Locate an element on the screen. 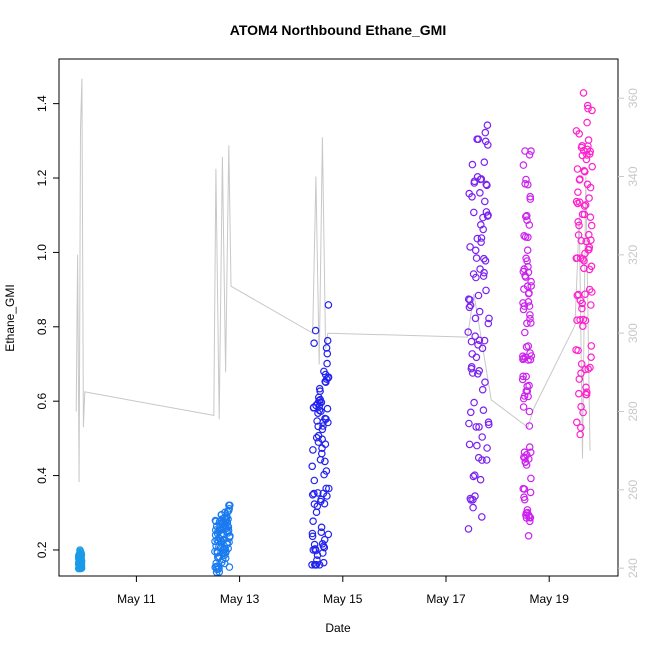  y-tick-label: 1.2 is located at coordinates (42, 177).